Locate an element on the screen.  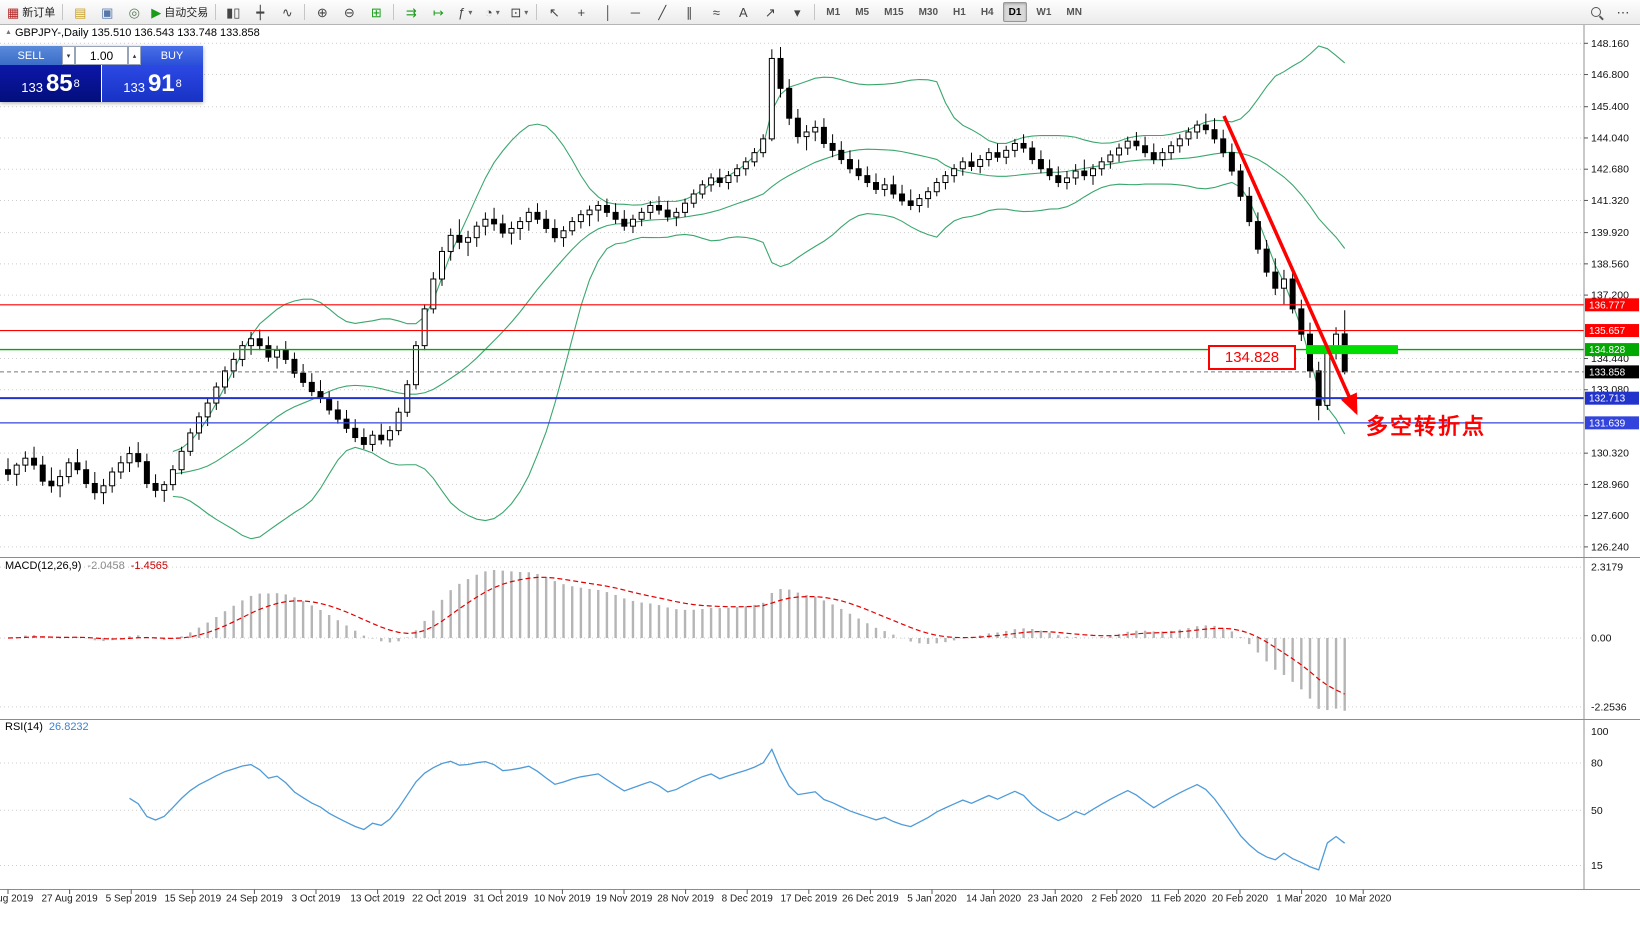
timeframe-mn-button: MN is located at coordinates (1074, 12).